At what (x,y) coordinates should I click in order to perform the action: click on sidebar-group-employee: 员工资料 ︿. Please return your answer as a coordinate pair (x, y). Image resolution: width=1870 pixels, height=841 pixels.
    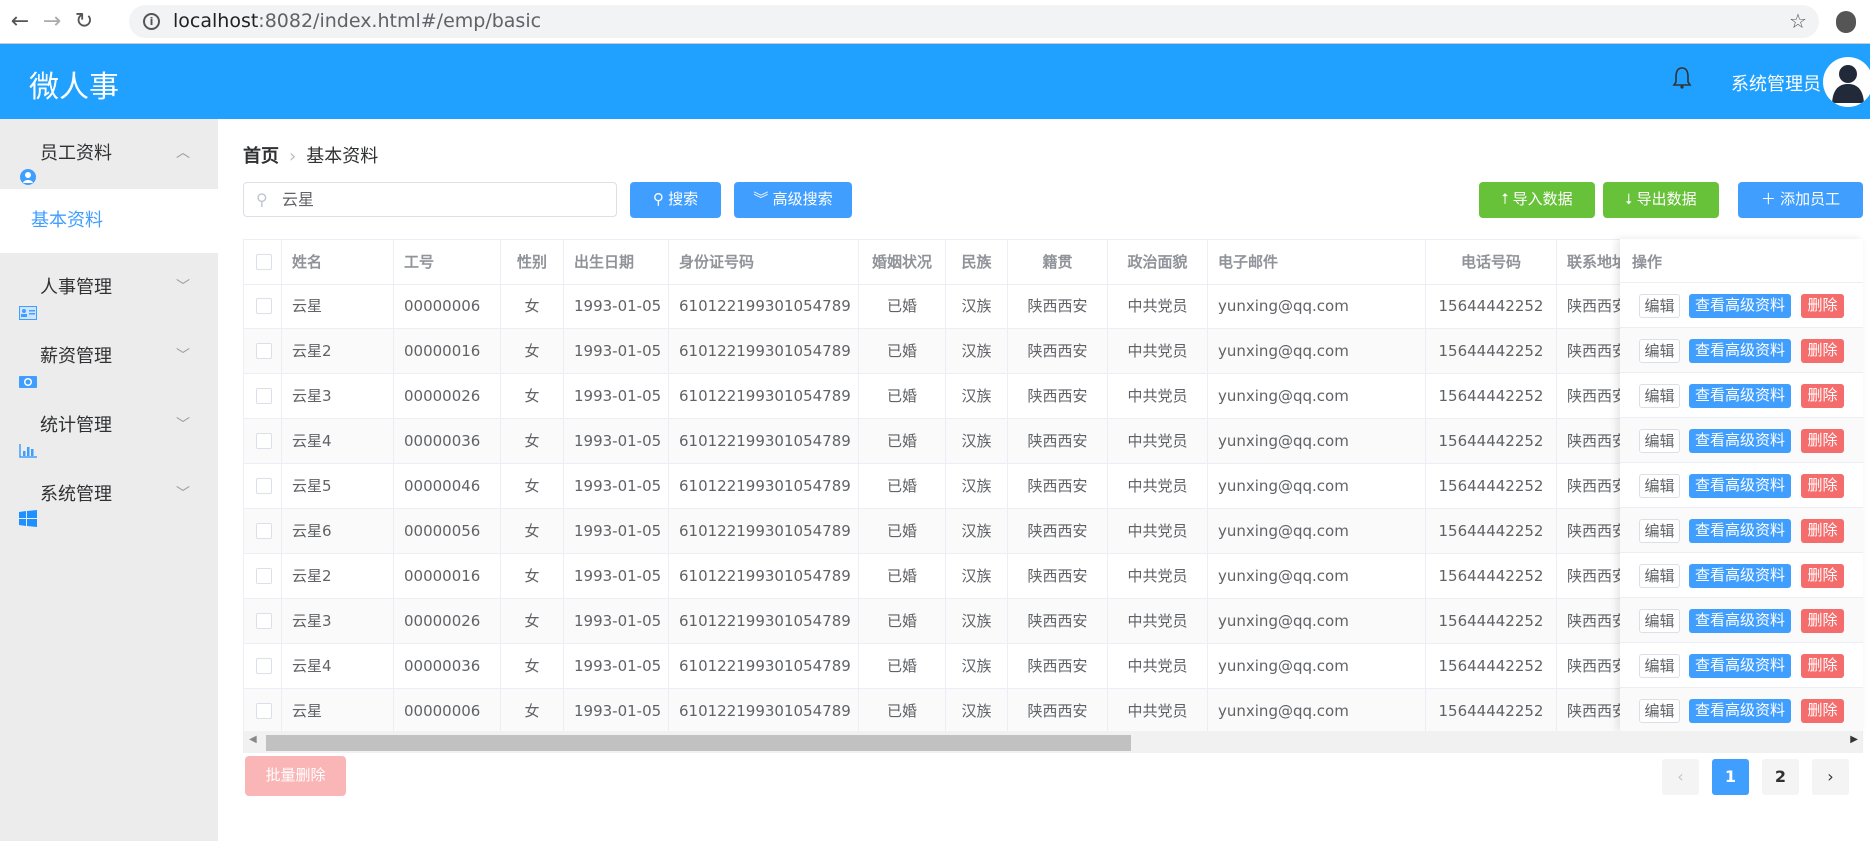
    Looking at the image, I should click on (109, 153).